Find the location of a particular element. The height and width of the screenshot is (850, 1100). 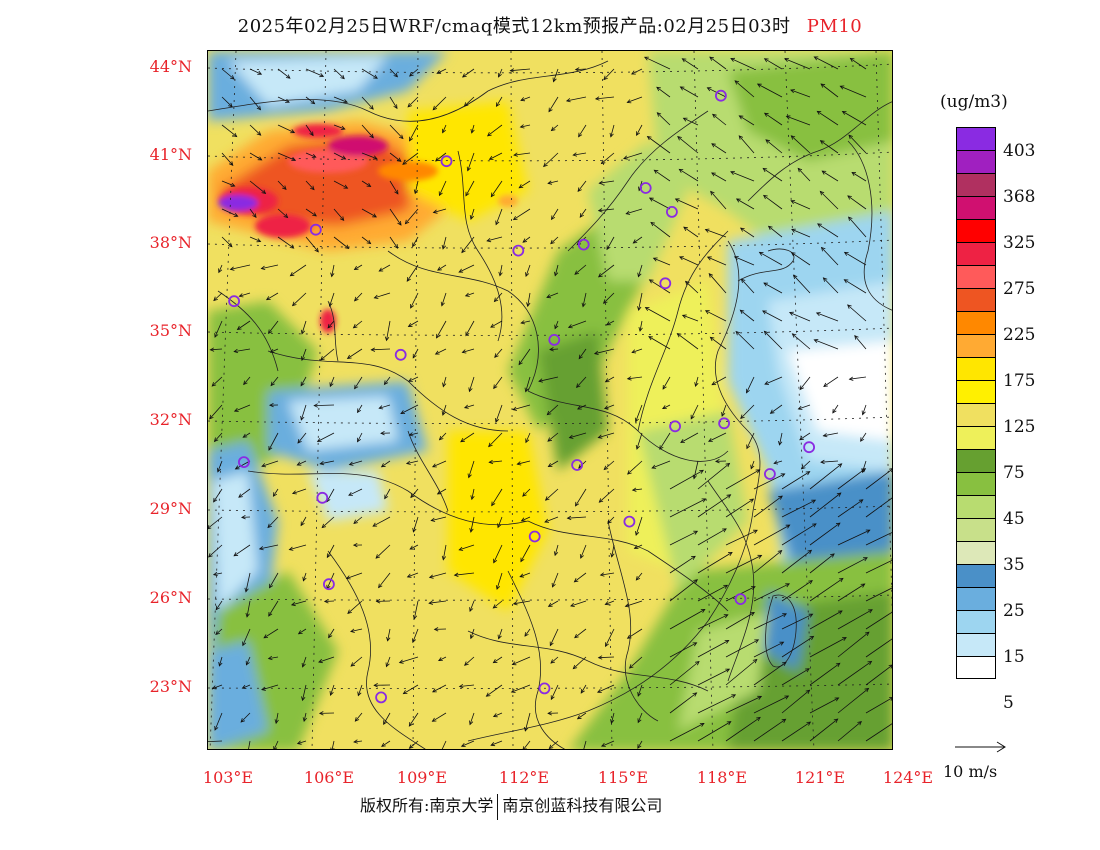

copyright-footer: 版权所有:南京大学 南京创蓝科技有限公司 is located at coordinates (511, 806).